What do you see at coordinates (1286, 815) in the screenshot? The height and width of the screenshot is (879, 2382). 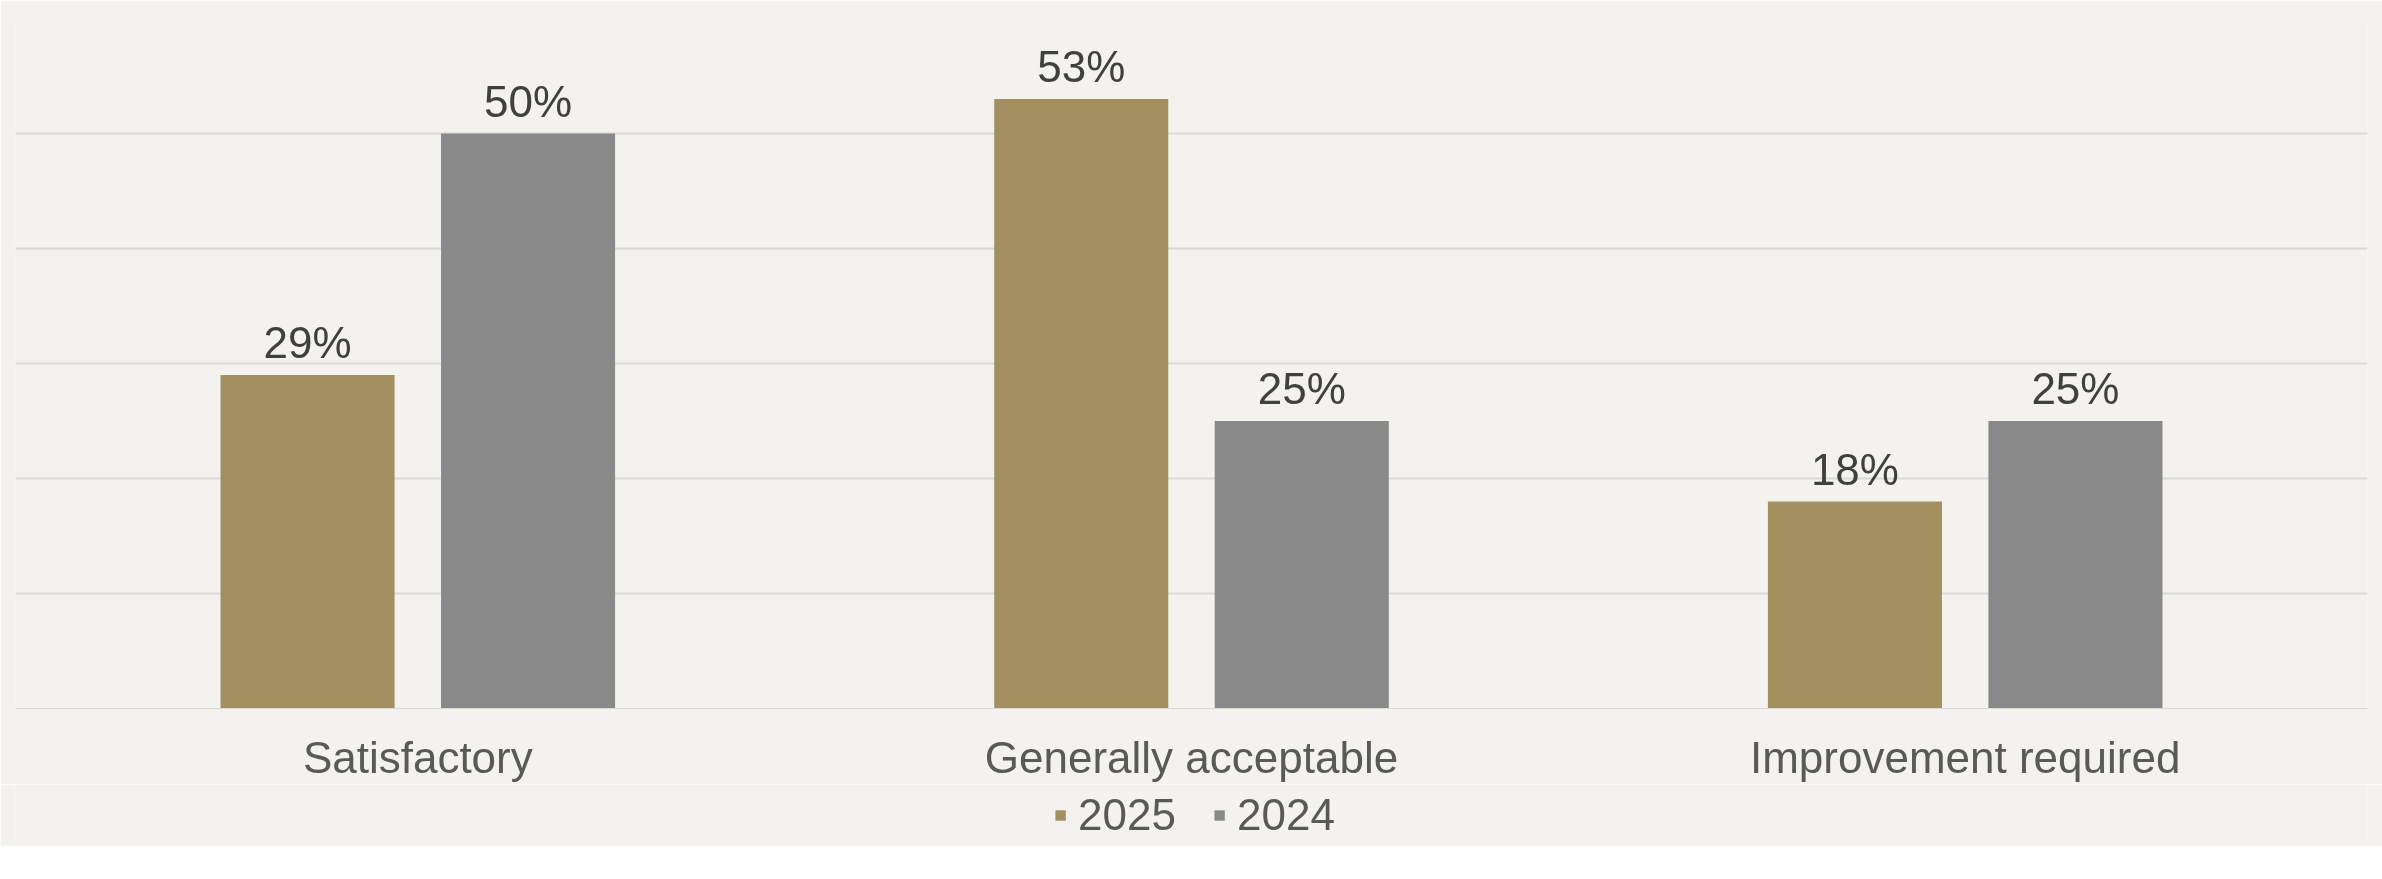 I see `legend-label: 2024` at bounding box center [1286, 815].